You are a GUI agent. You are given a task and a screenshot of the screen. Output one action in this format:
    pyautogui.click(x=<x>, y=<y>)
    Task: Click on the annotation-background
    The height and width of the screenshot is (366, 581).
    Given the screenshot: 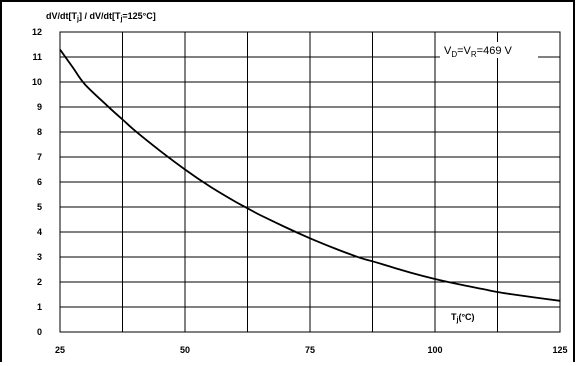 What is the action you would take?
    pyautogui.click(x=489, y=50)
    